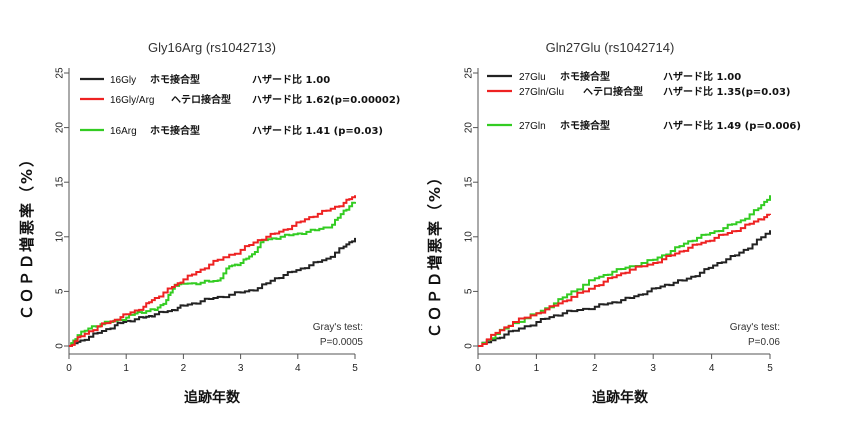 The width and height of the screenshot is (843, 447). I want to click on series-line-16gly, so click(212, 292).